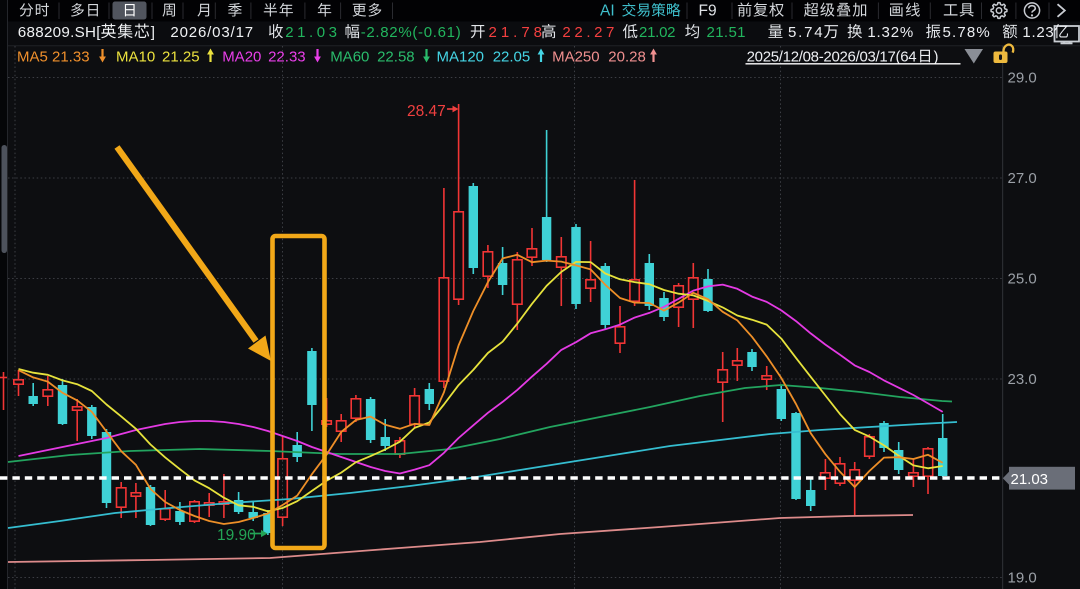  What do you see at coordinates (1037, 32) in the screenshot?
I see `svg-text: 1.23` at bounding box center [1037, 32].